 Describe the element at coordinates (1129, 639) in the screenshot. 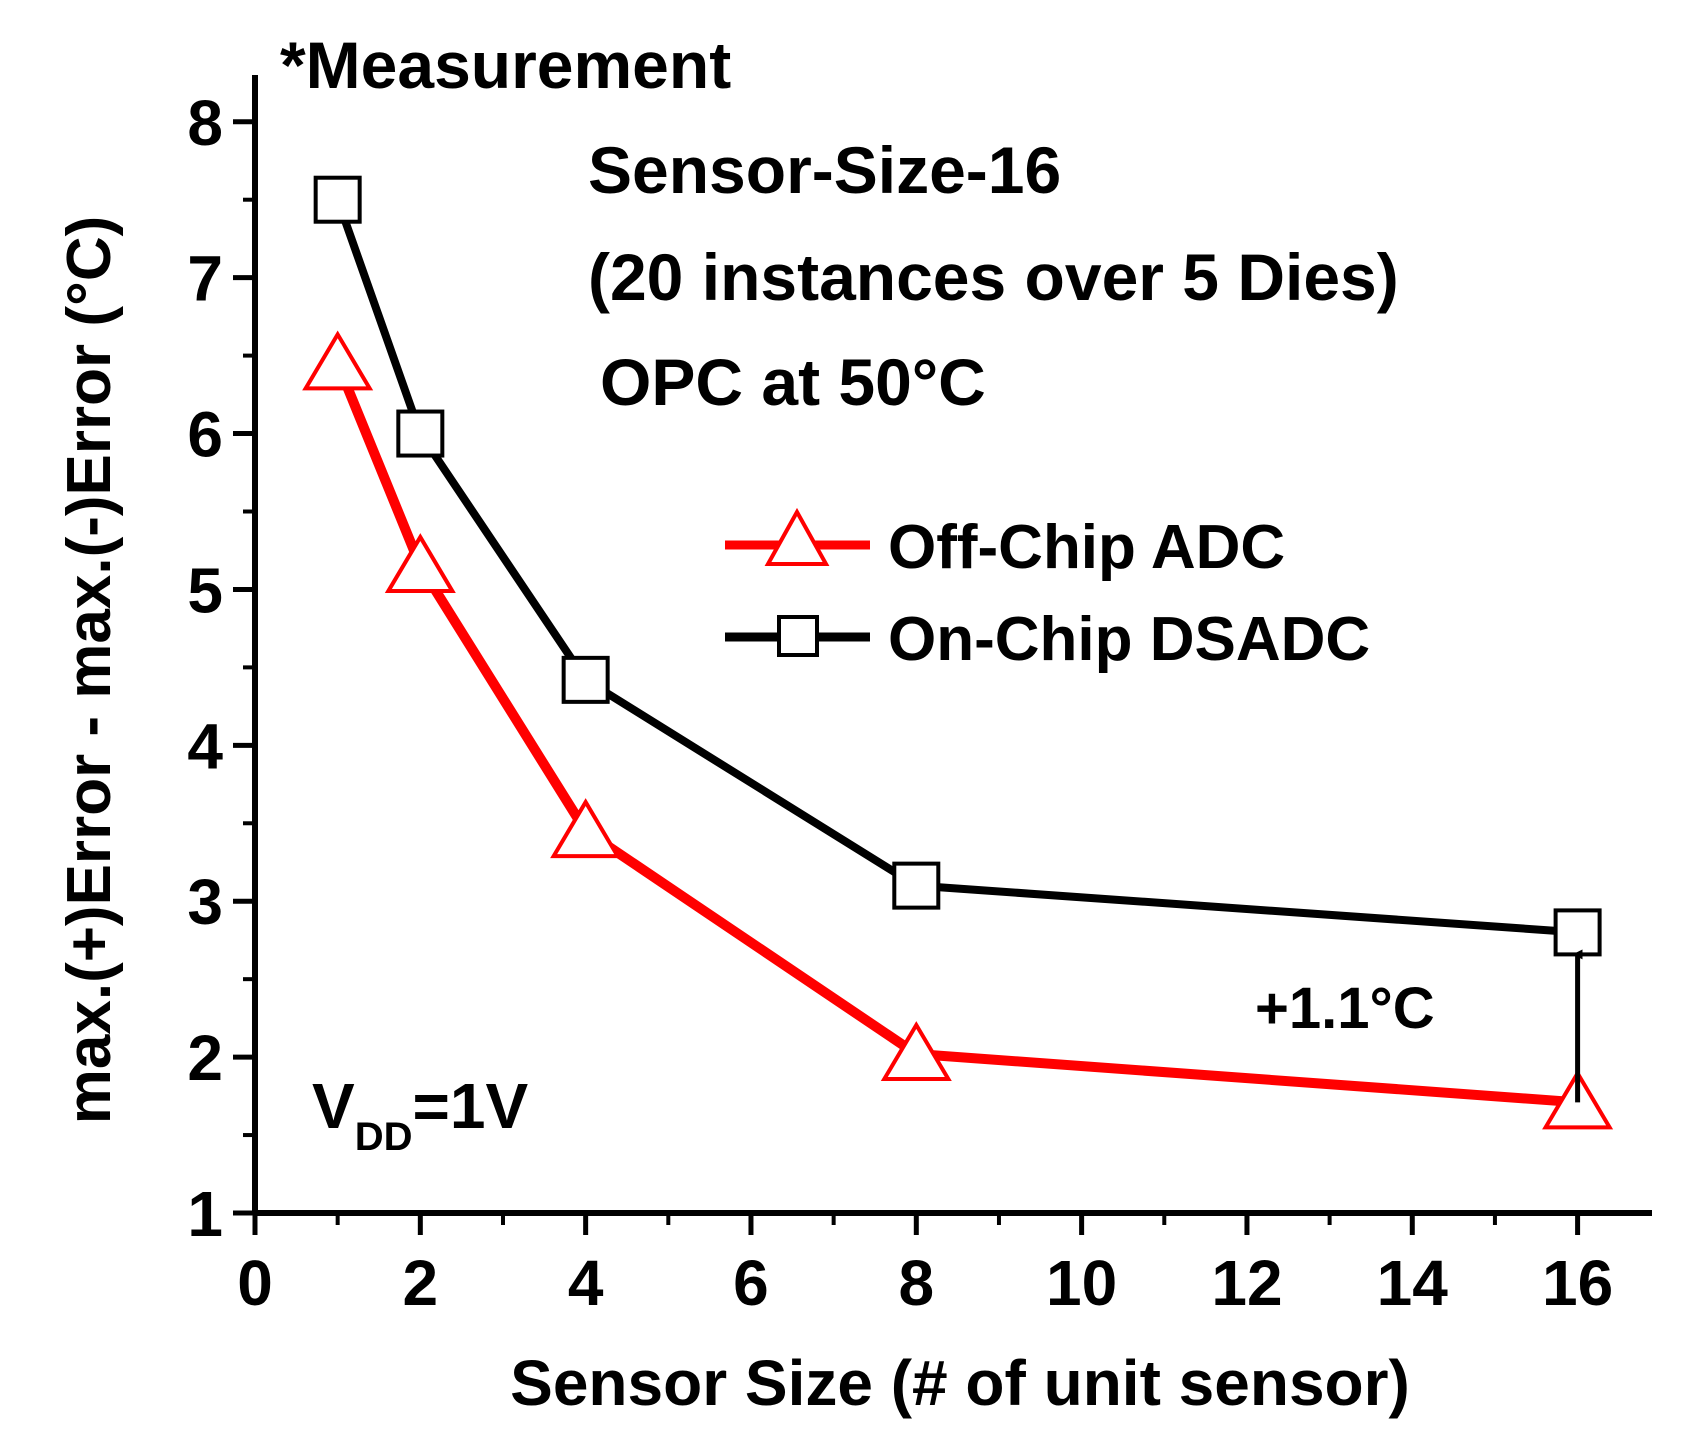

I see `legend-label-on-chip: On-Chip DSADC` at that location.